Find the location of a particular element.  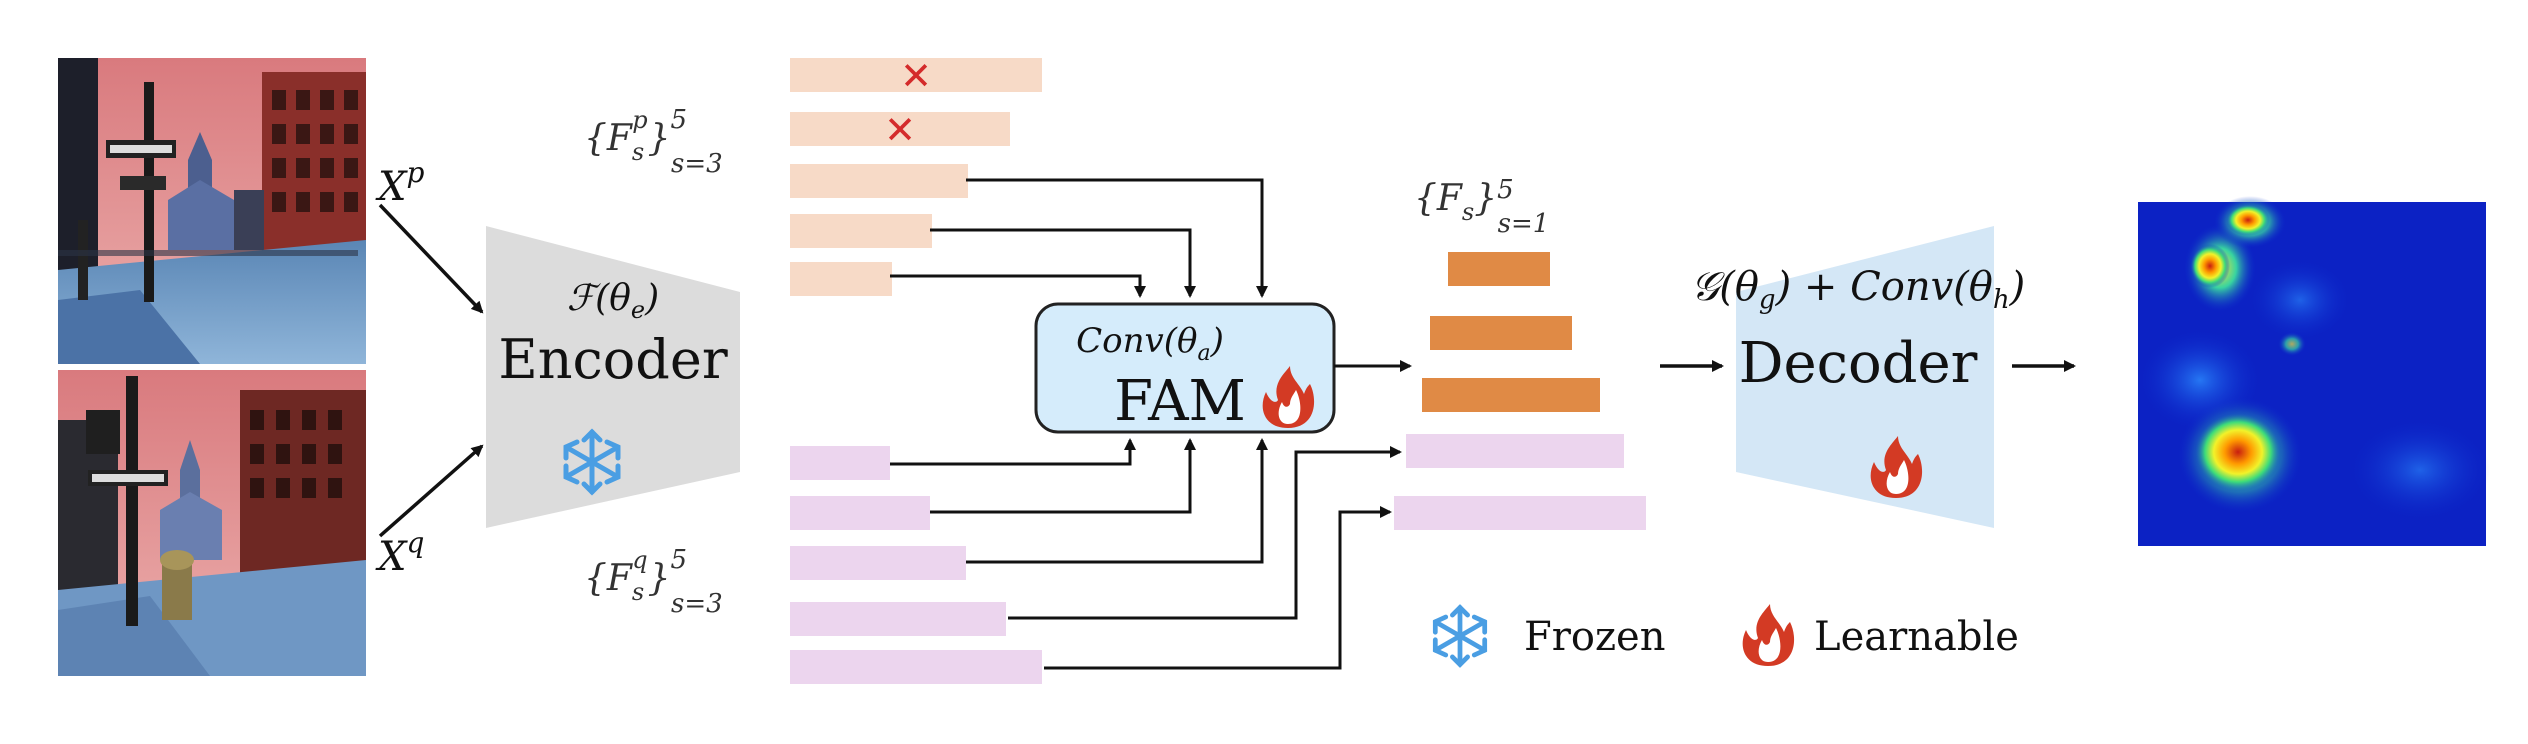

legend-flame-icon is located at coordinates (1768, 635).